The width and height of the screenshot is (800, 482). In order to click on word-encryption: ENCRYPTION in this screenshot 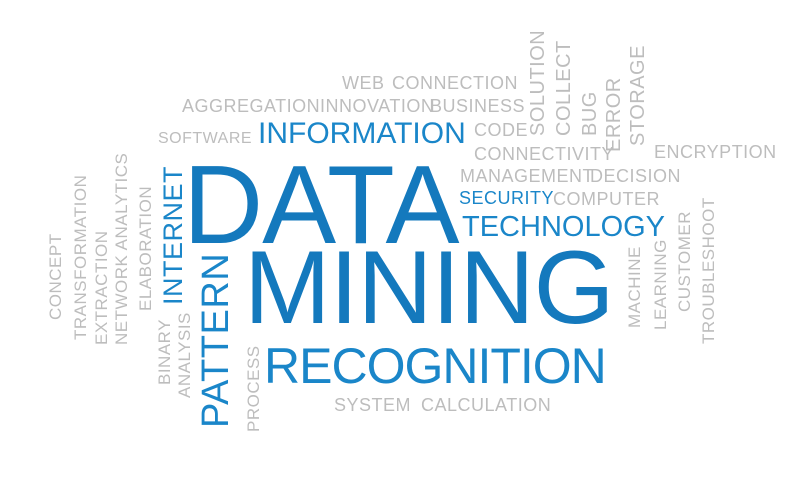, I will do `click(715, 152)`.